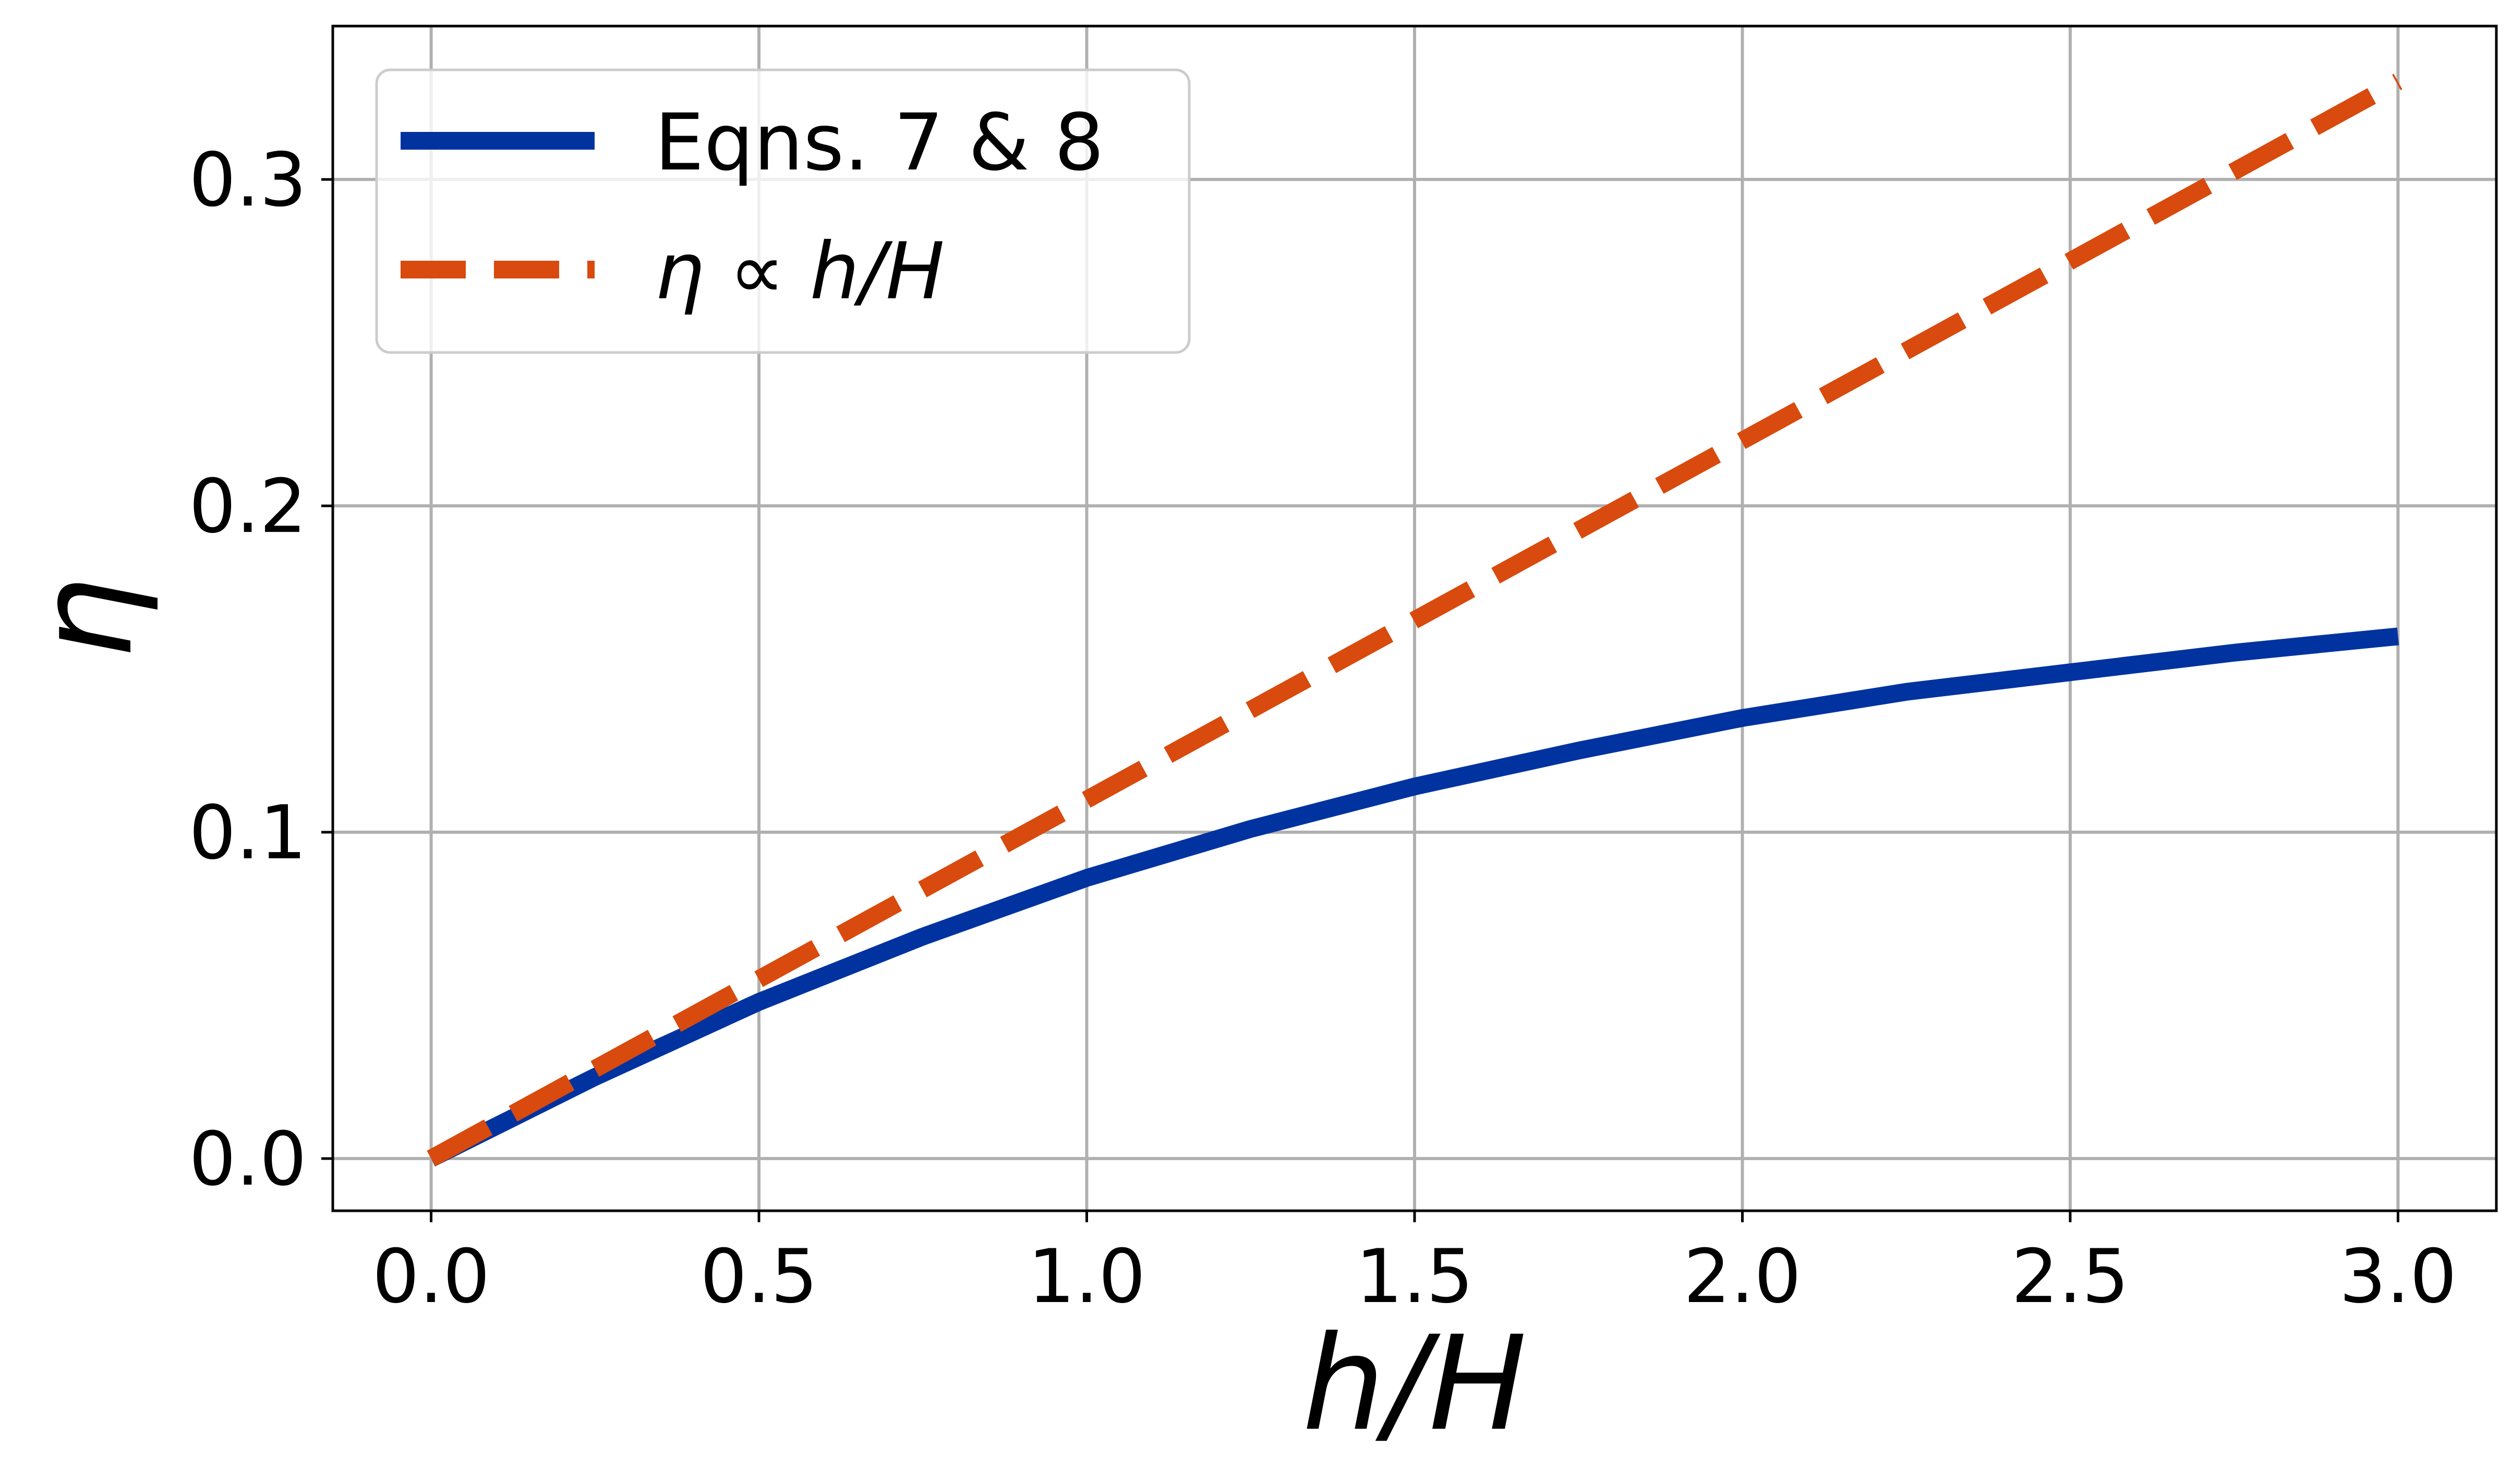  Describe the element at coordinates (879, 143) in the screenshot. I see `legend-label-eqns: Eqns. 7 & 8` at that location.